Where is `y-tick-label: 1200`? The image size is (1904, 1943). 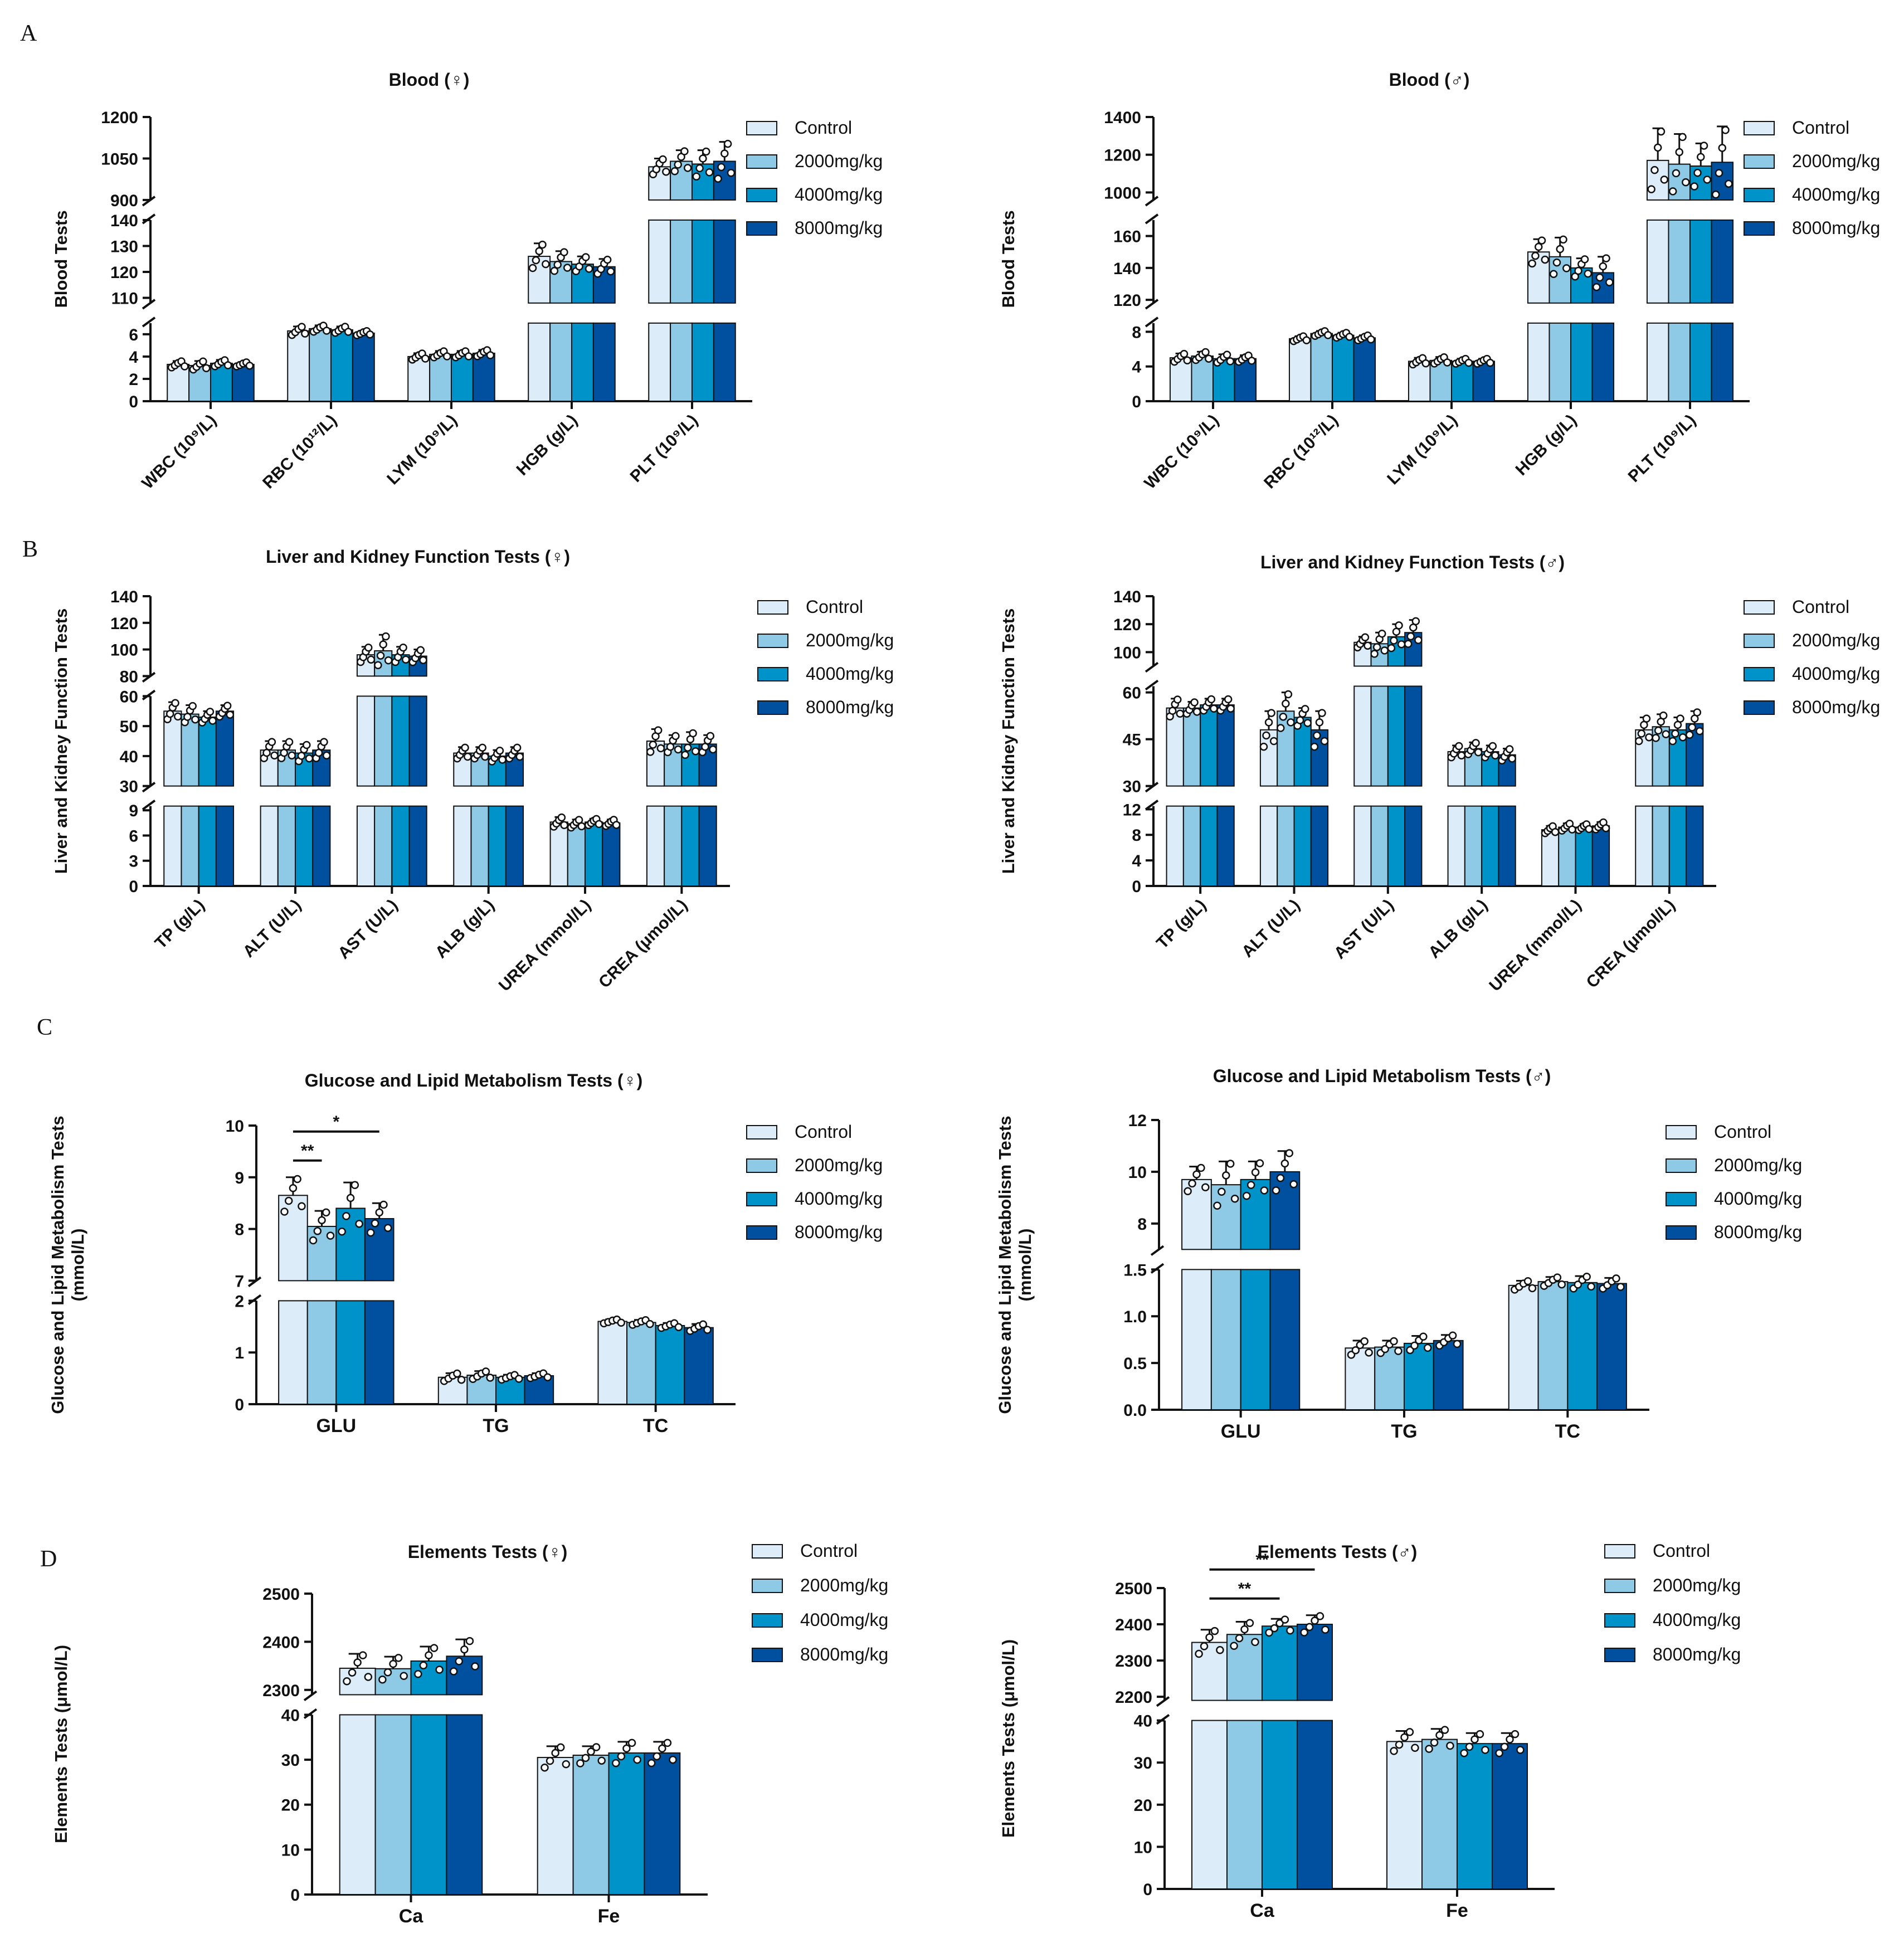 y-tick-label: 1200 is located at coordinates (120, 118).